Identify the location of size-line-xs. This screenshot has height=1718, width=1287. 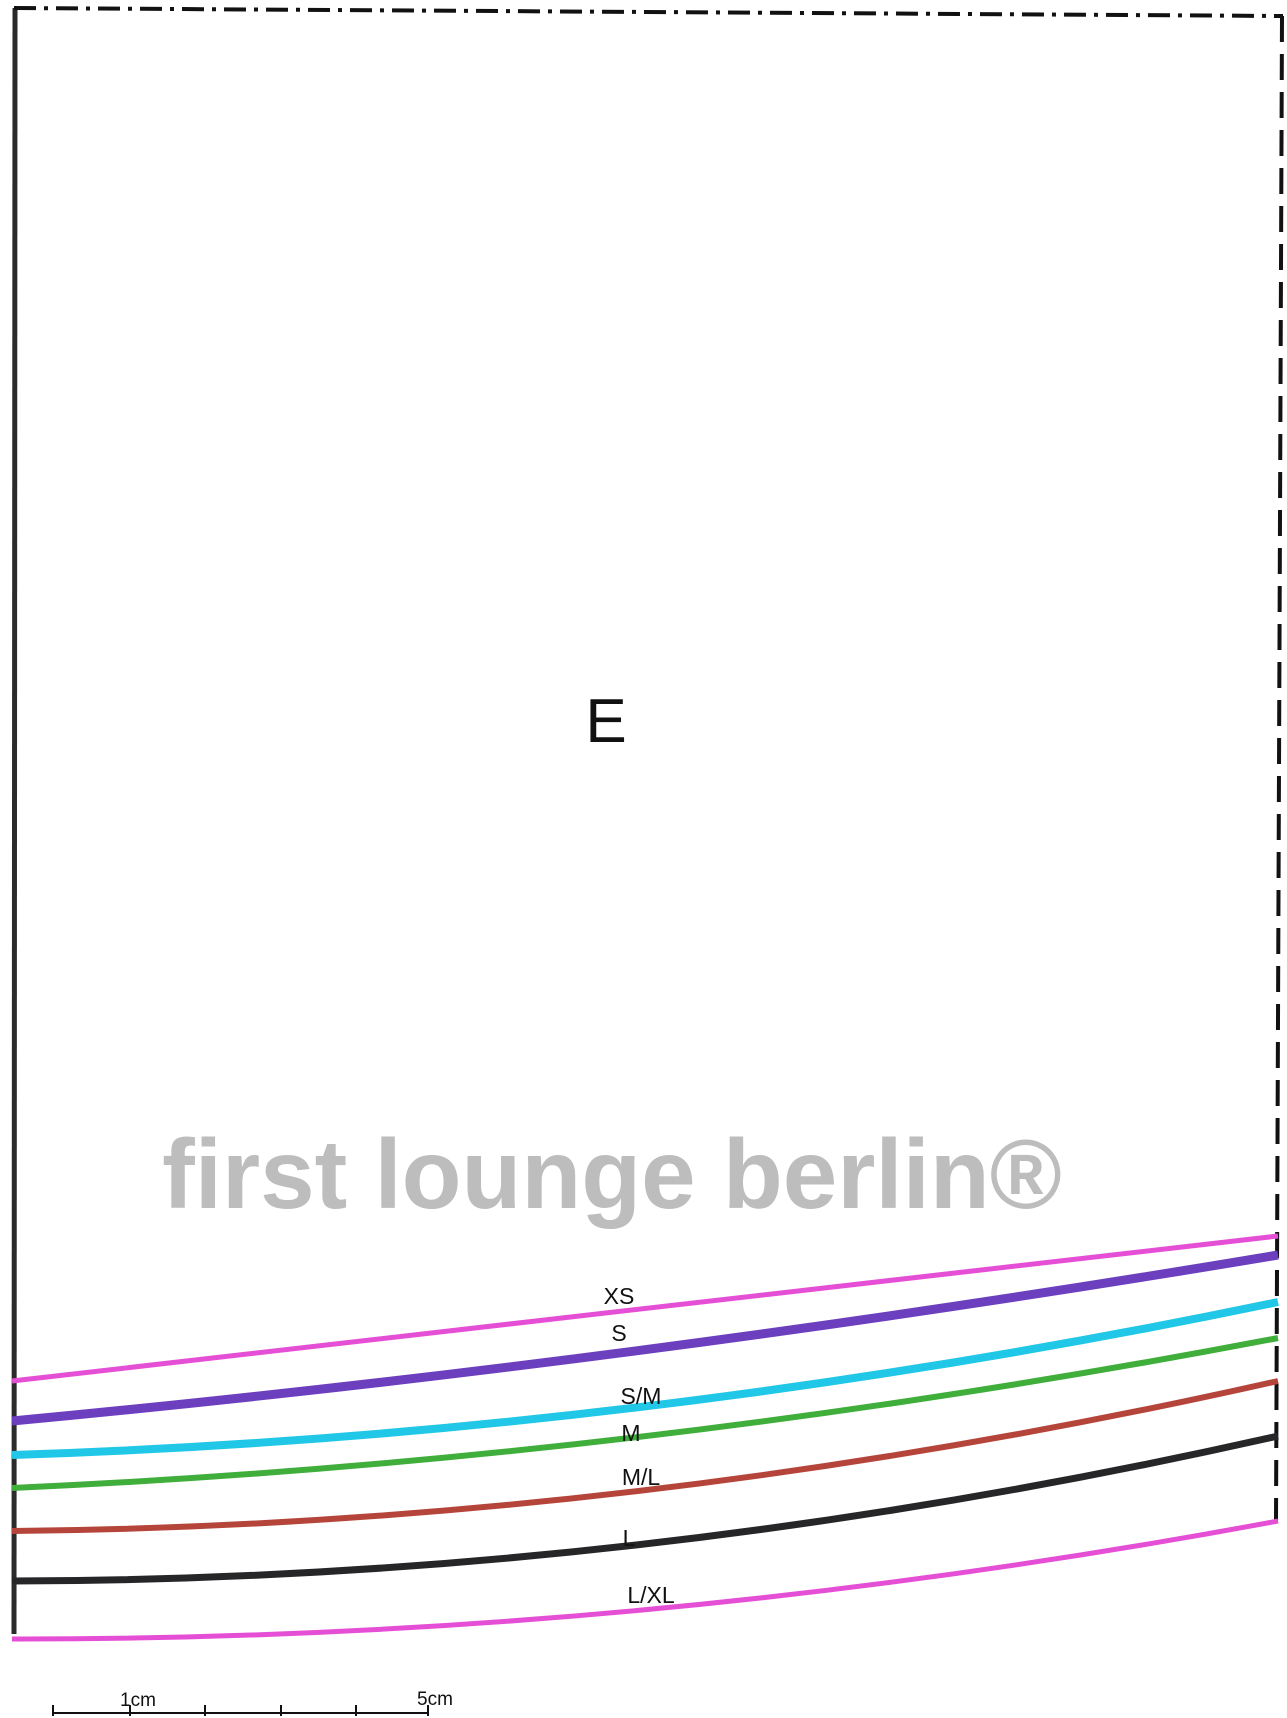
(645, 1308).